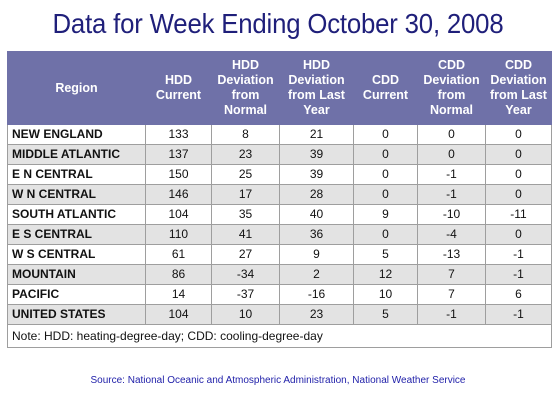  I want to click on cell-hdd-deviation-last-year: 40, so click(316, 214).